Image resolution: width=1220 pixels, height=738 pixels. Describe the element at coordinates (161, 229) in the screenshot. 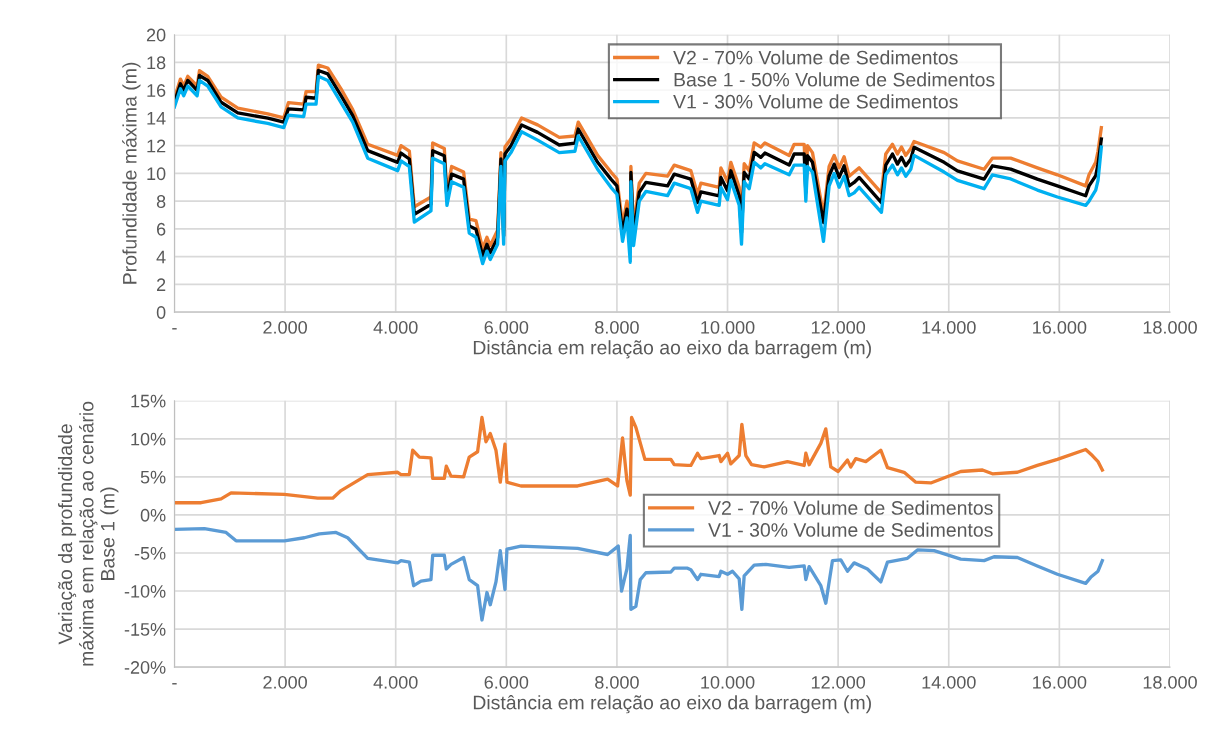

I see `y-tick-label: 6` at that location.